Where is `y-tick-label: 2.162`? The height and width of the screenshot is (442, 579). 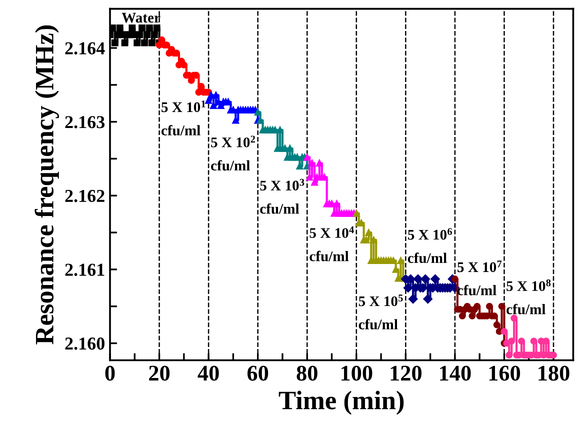
y-tick-label: 2.162 is located at coordinates (84, 196).